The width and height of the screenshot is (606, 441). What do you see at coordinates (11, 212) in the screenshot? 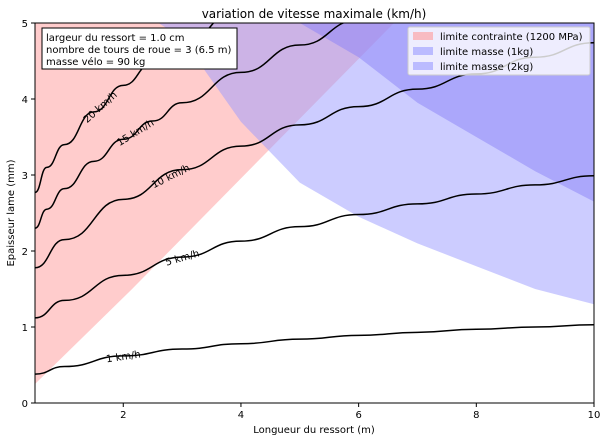
I see `y-axis-label: Epaisseur lame (mm)` at bounding box center [11, 212].